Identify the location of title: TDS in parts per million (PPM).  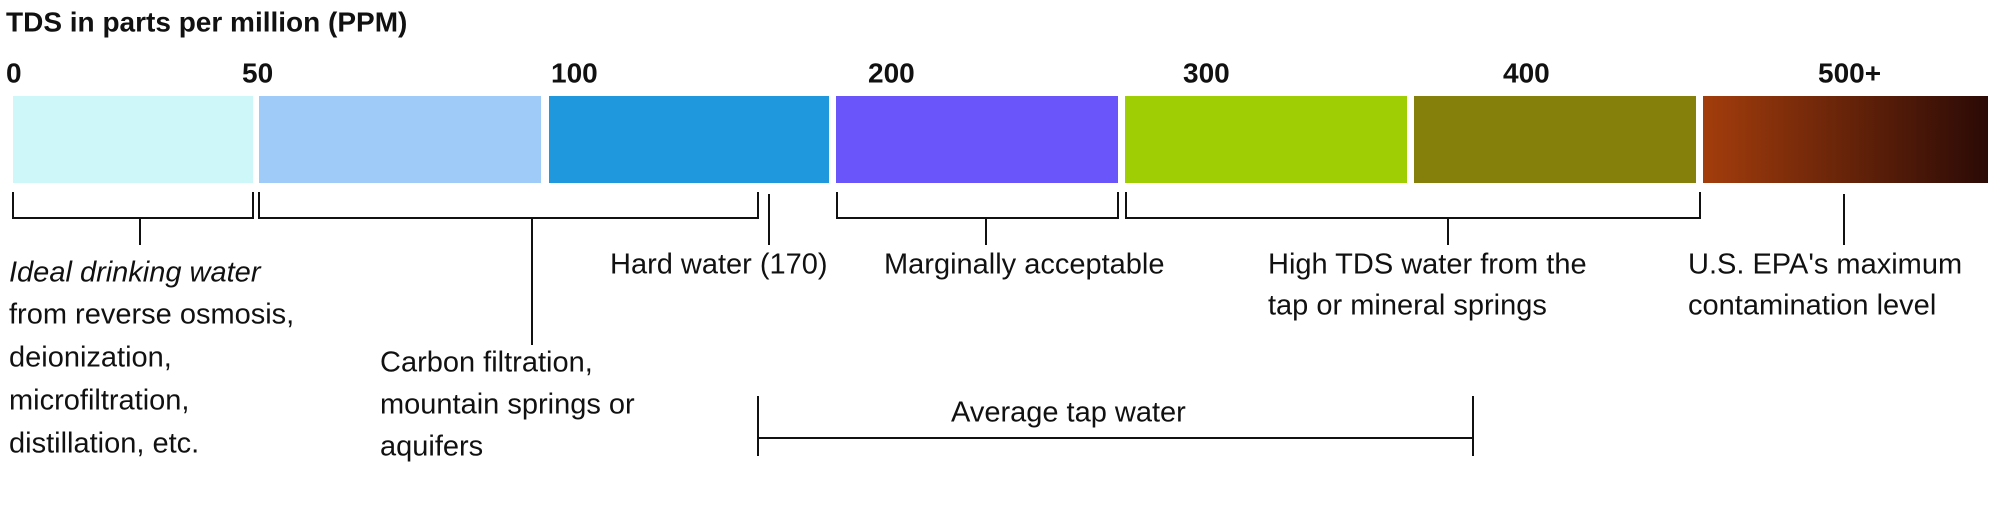
(206, 21).